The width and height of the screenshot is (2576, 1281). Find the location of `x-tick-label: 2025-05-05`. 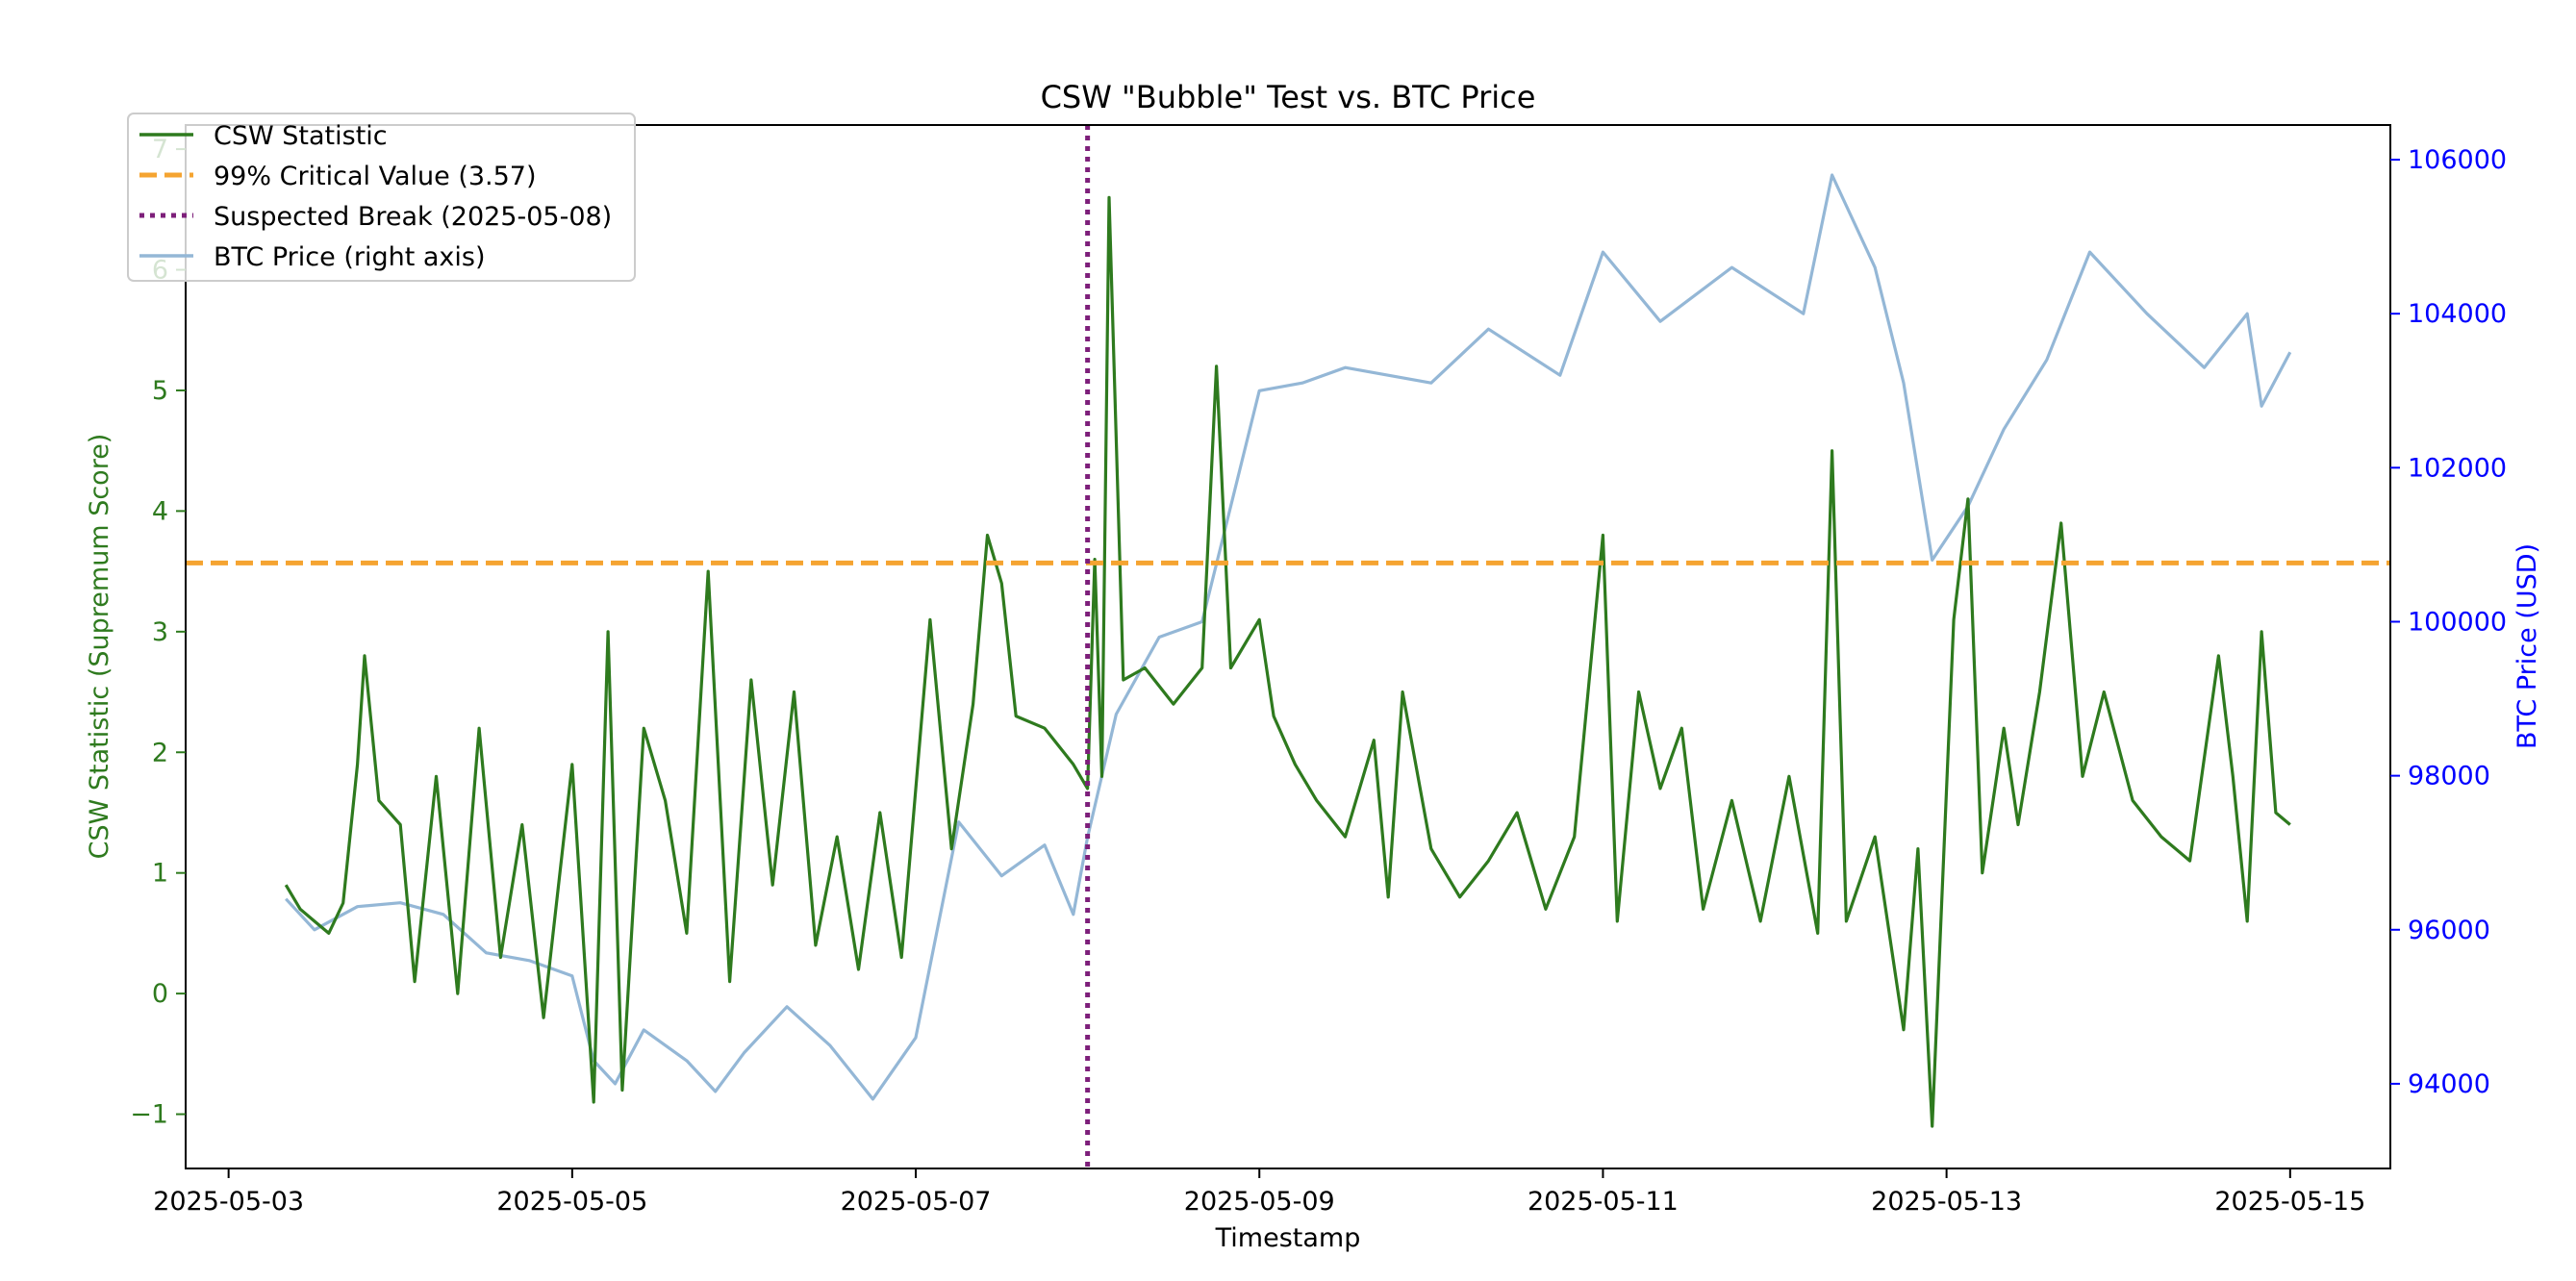

x-tick-label: 2025-05-05 is located at coordinates (572, 1202).